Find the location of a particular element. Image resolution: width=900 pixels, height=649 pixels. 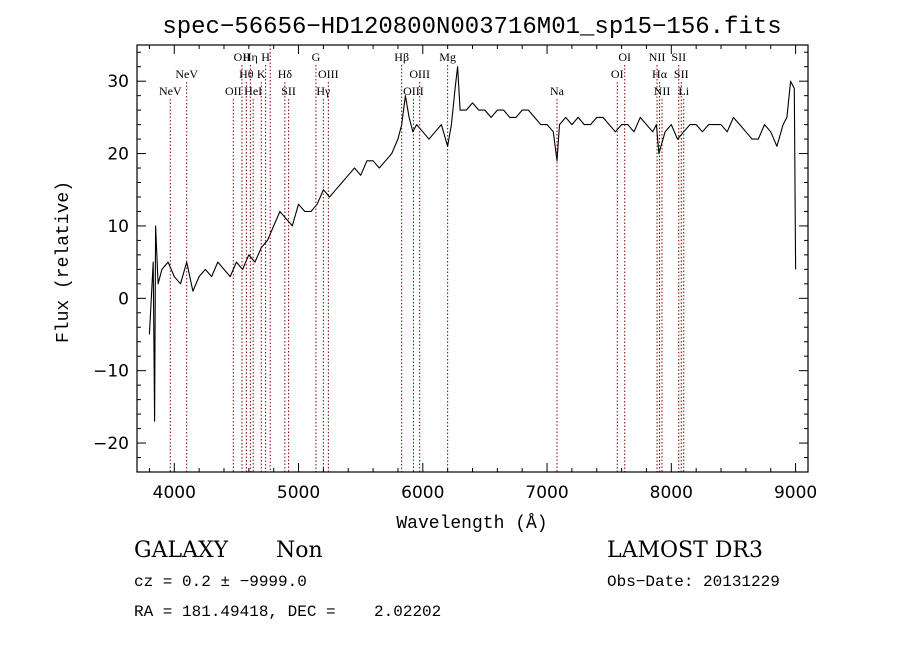

obs-date-readout: Obs−Date: 20131229 is located at coordinates (693, 582).